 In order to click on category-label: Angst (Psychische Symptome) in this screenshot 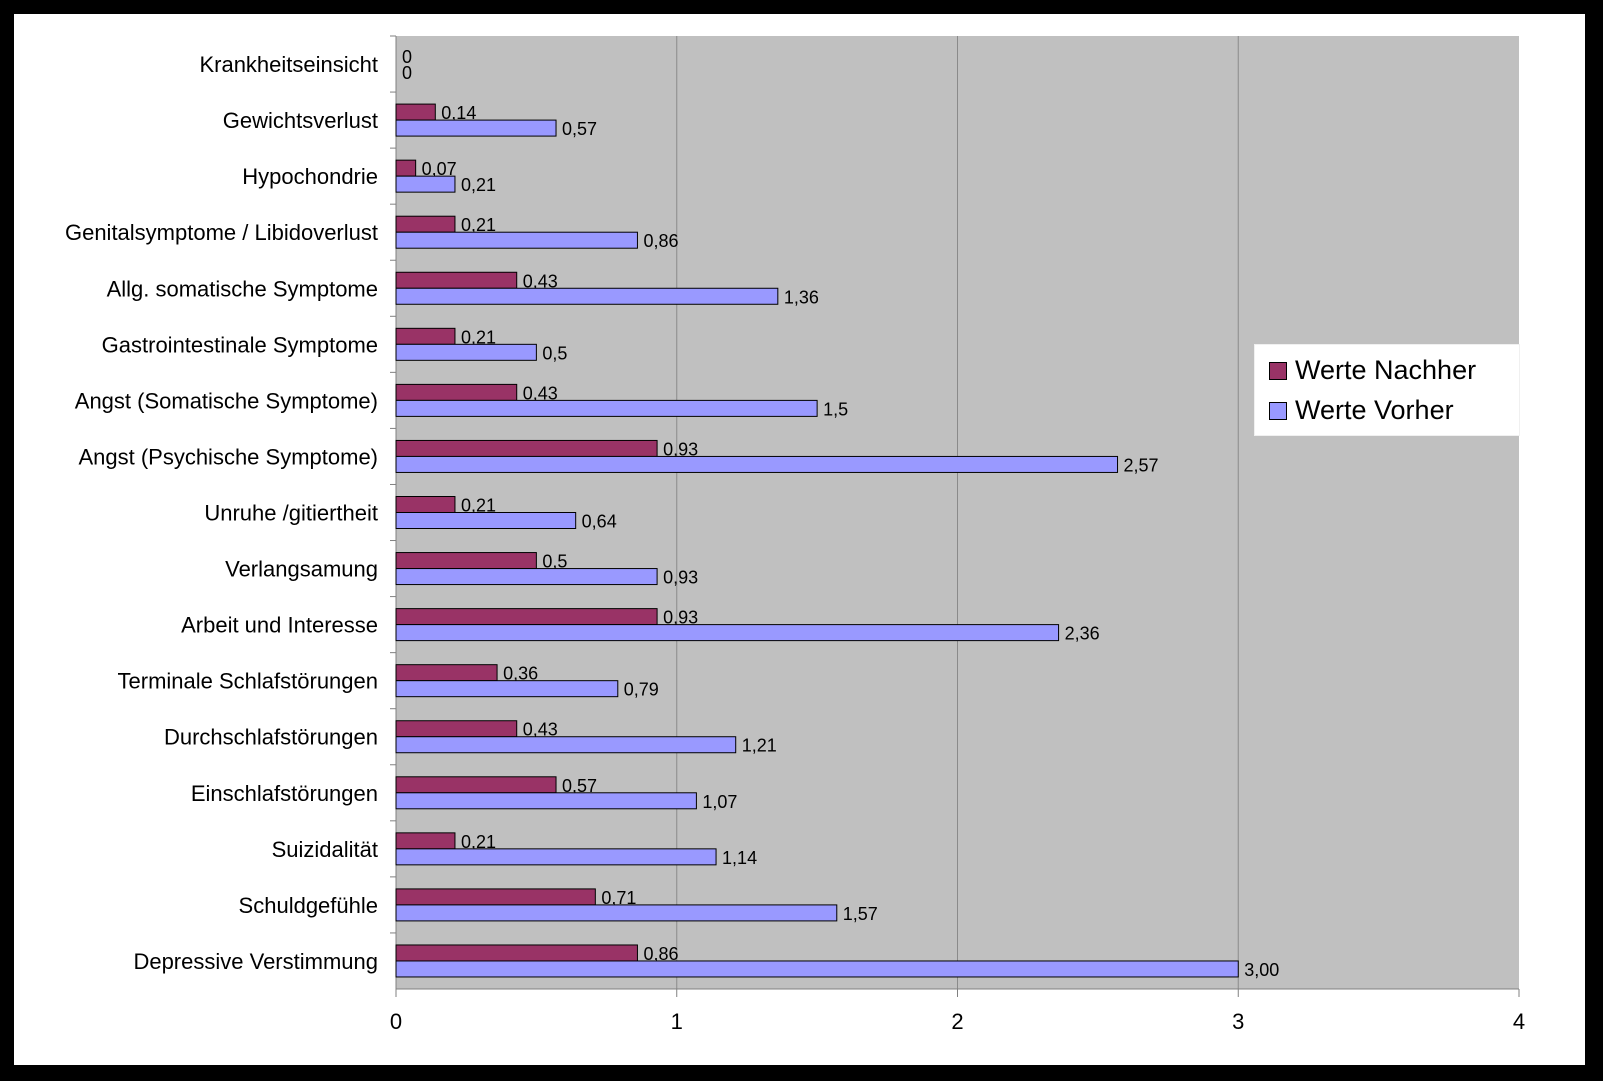, I will do `click(228, 456)`.